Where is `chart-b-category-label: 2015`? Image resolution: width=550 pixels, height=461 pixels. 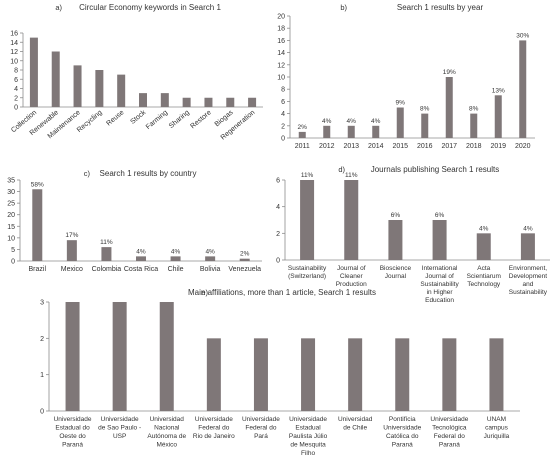
chart-b-category-label: 2015 is located at coordinates (400, 146).